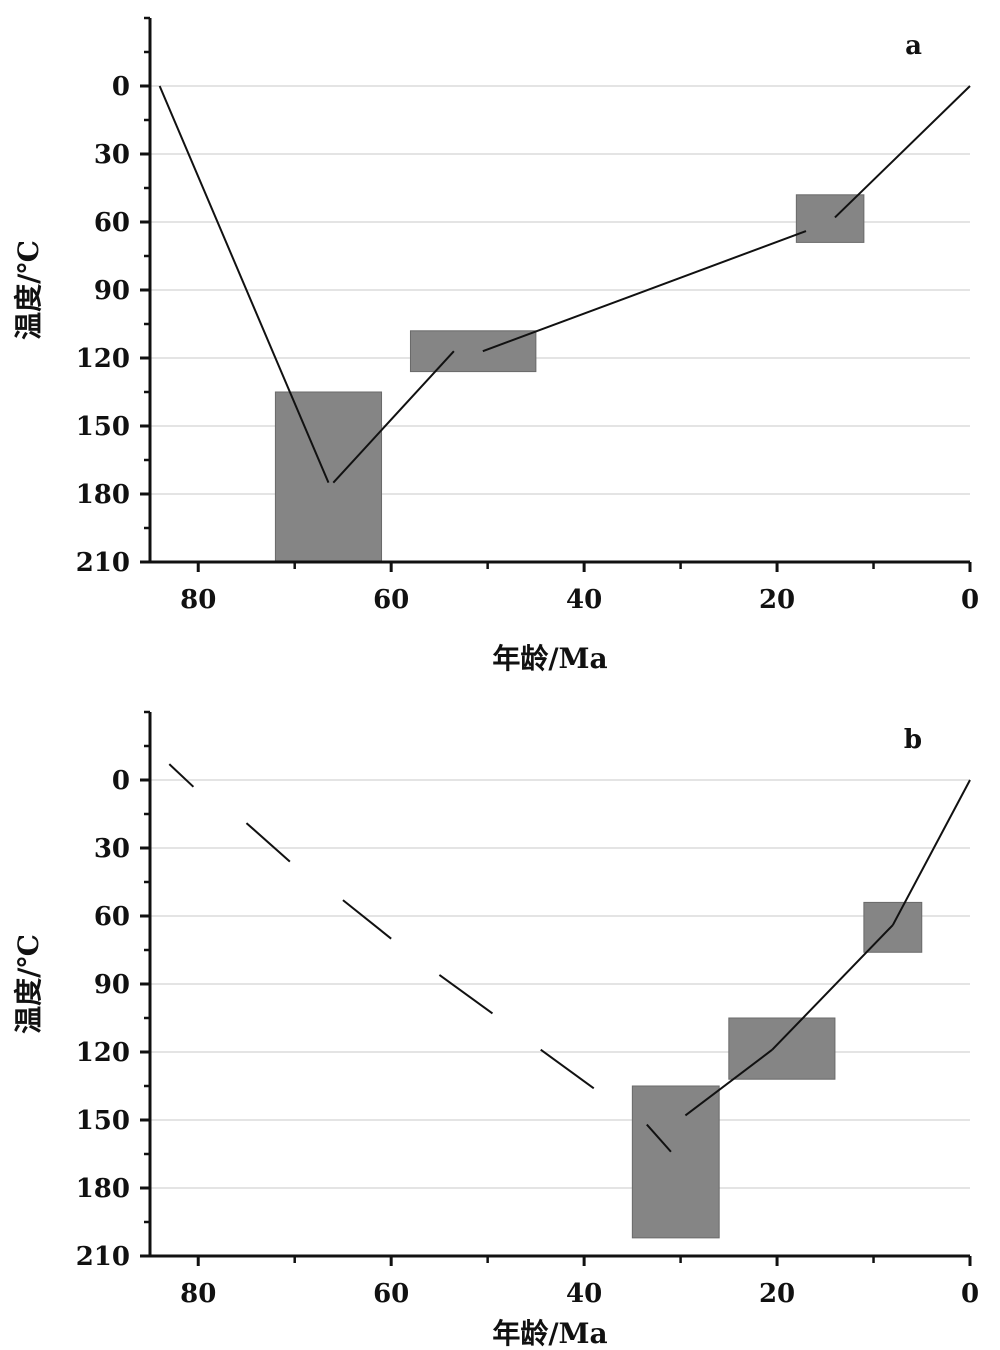  I want to click on panel-label-a: a, so click(913, 46).